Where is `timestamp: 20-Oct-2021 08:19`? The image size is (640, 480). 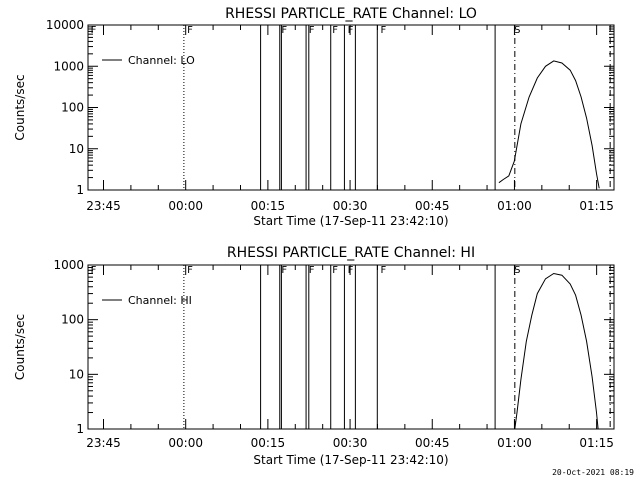
timestamp: 20-Oct-2021 08:19 is located at coordinates (593, 472).